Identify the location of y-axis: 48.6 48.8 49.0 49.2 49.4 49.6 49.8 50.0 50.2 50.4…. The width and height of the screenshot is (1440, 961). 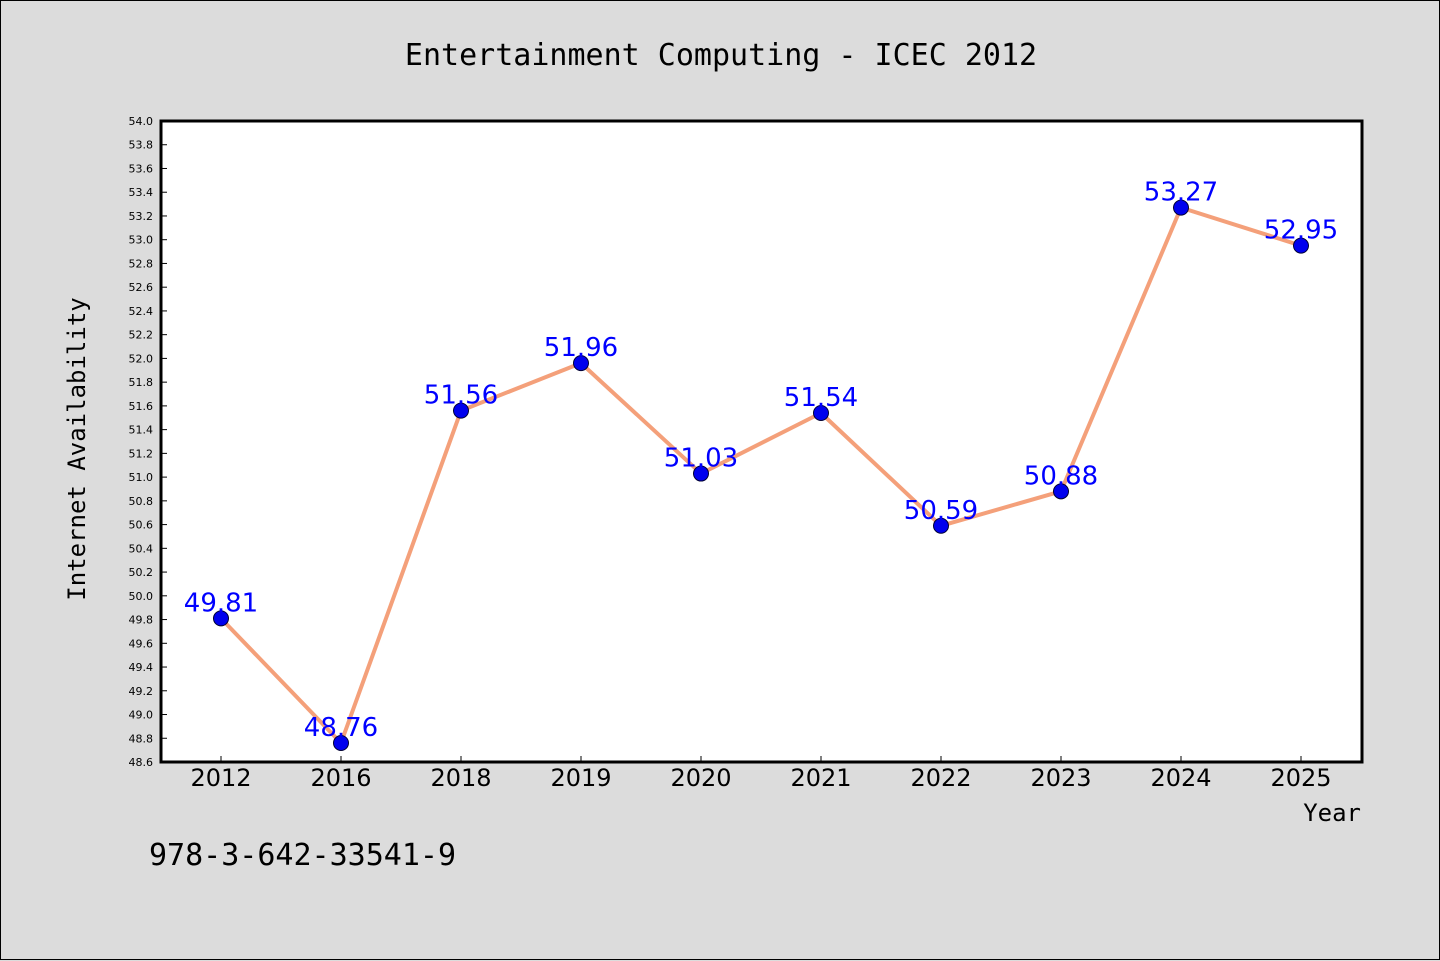
(148, 442).